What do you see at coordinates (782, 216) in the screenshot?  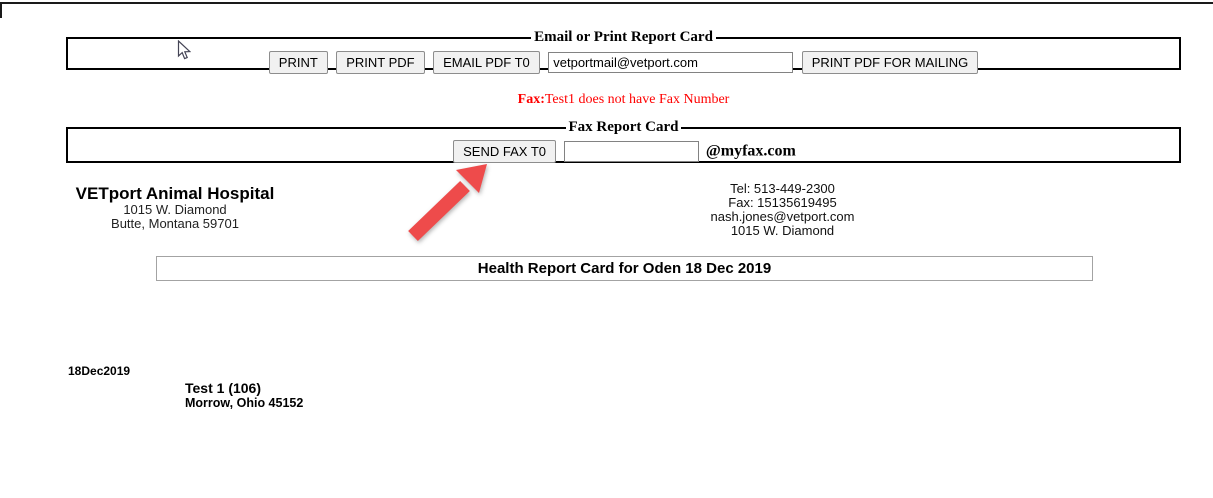 I see `clinic-email: nash.jones@vetport.com` at bounding box center [782, 216].